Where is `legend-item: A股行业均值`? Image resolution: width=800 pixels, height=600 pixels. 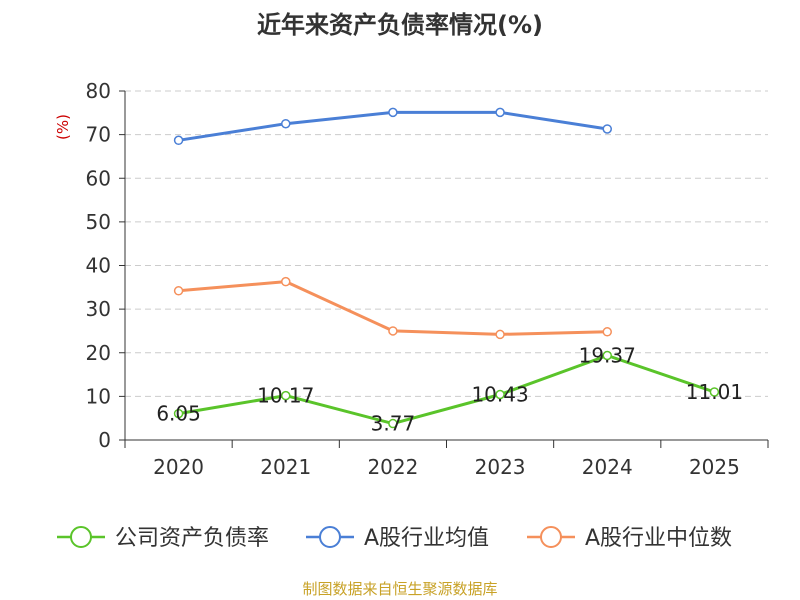 legend-item: A股行业均值 is located at coordinates (397, 538).